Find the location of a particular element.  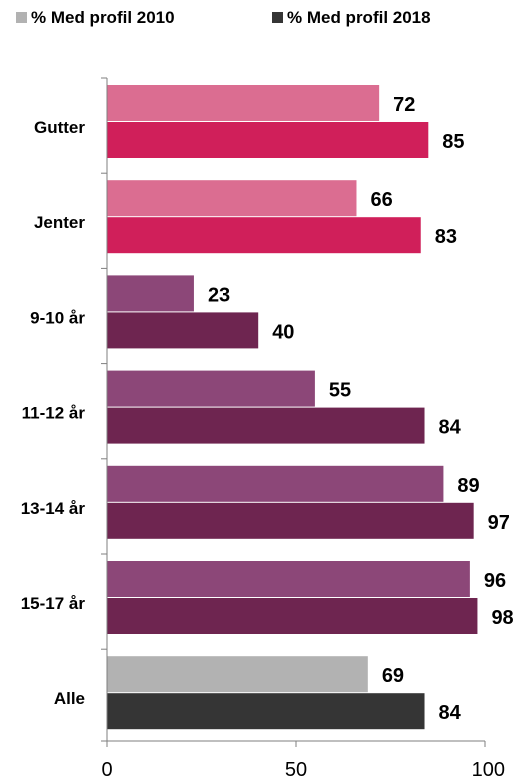

legend-swatch-2018 is located at coordinates (277, 17).